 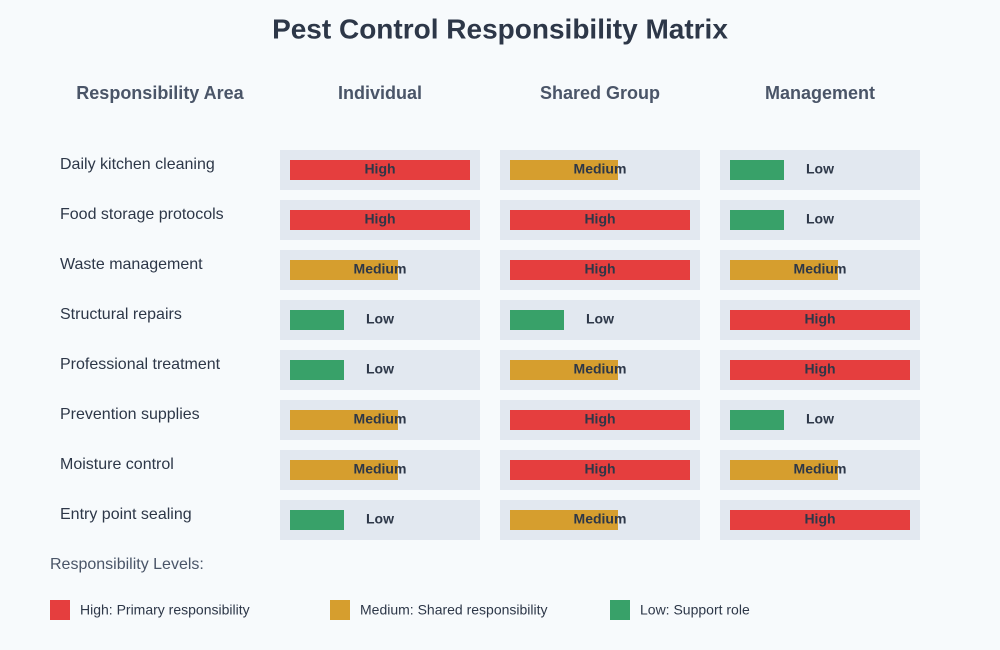 I want to click on title: Pest Control Responsibility Matrix, so click(x=500, y=28).